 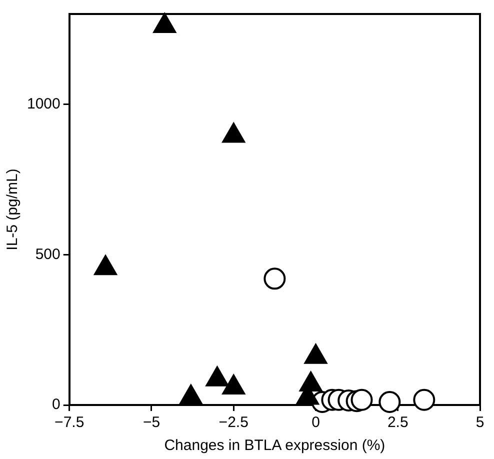 I want to click on y-tick-label: 500, so click(x=47, y=254).